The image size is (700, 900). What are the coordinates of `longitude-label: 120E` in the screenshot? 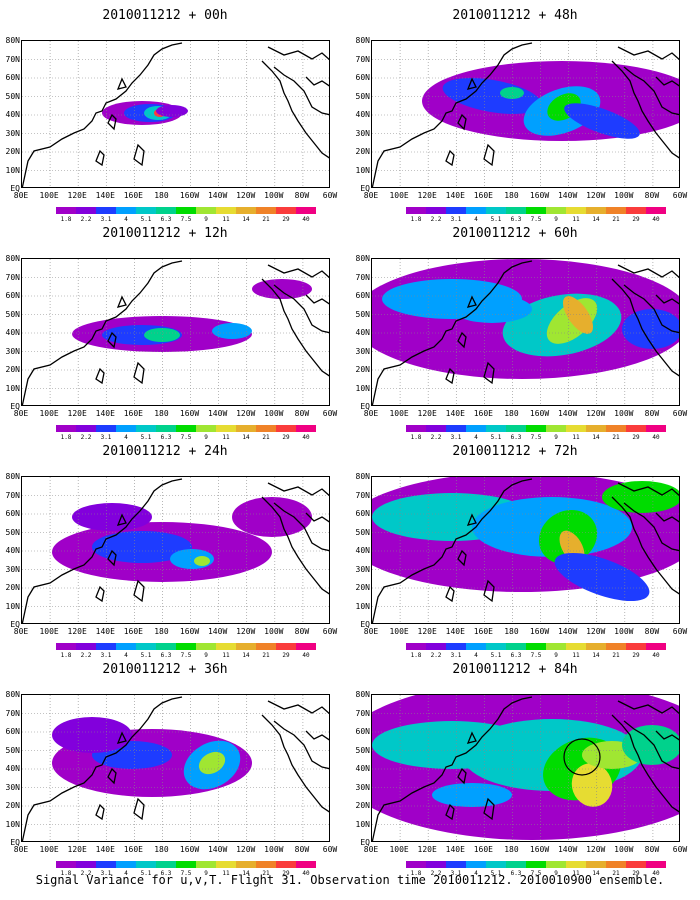 It's located at (77, 413).